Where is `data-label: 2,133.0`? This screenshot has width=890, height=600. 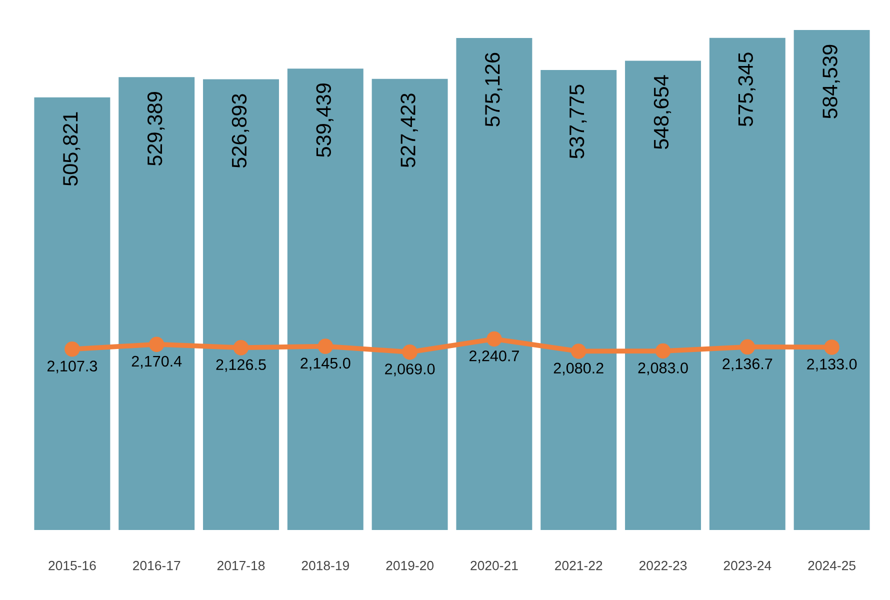
data-label: 2,133.0 is located at coordinates (832, 365).